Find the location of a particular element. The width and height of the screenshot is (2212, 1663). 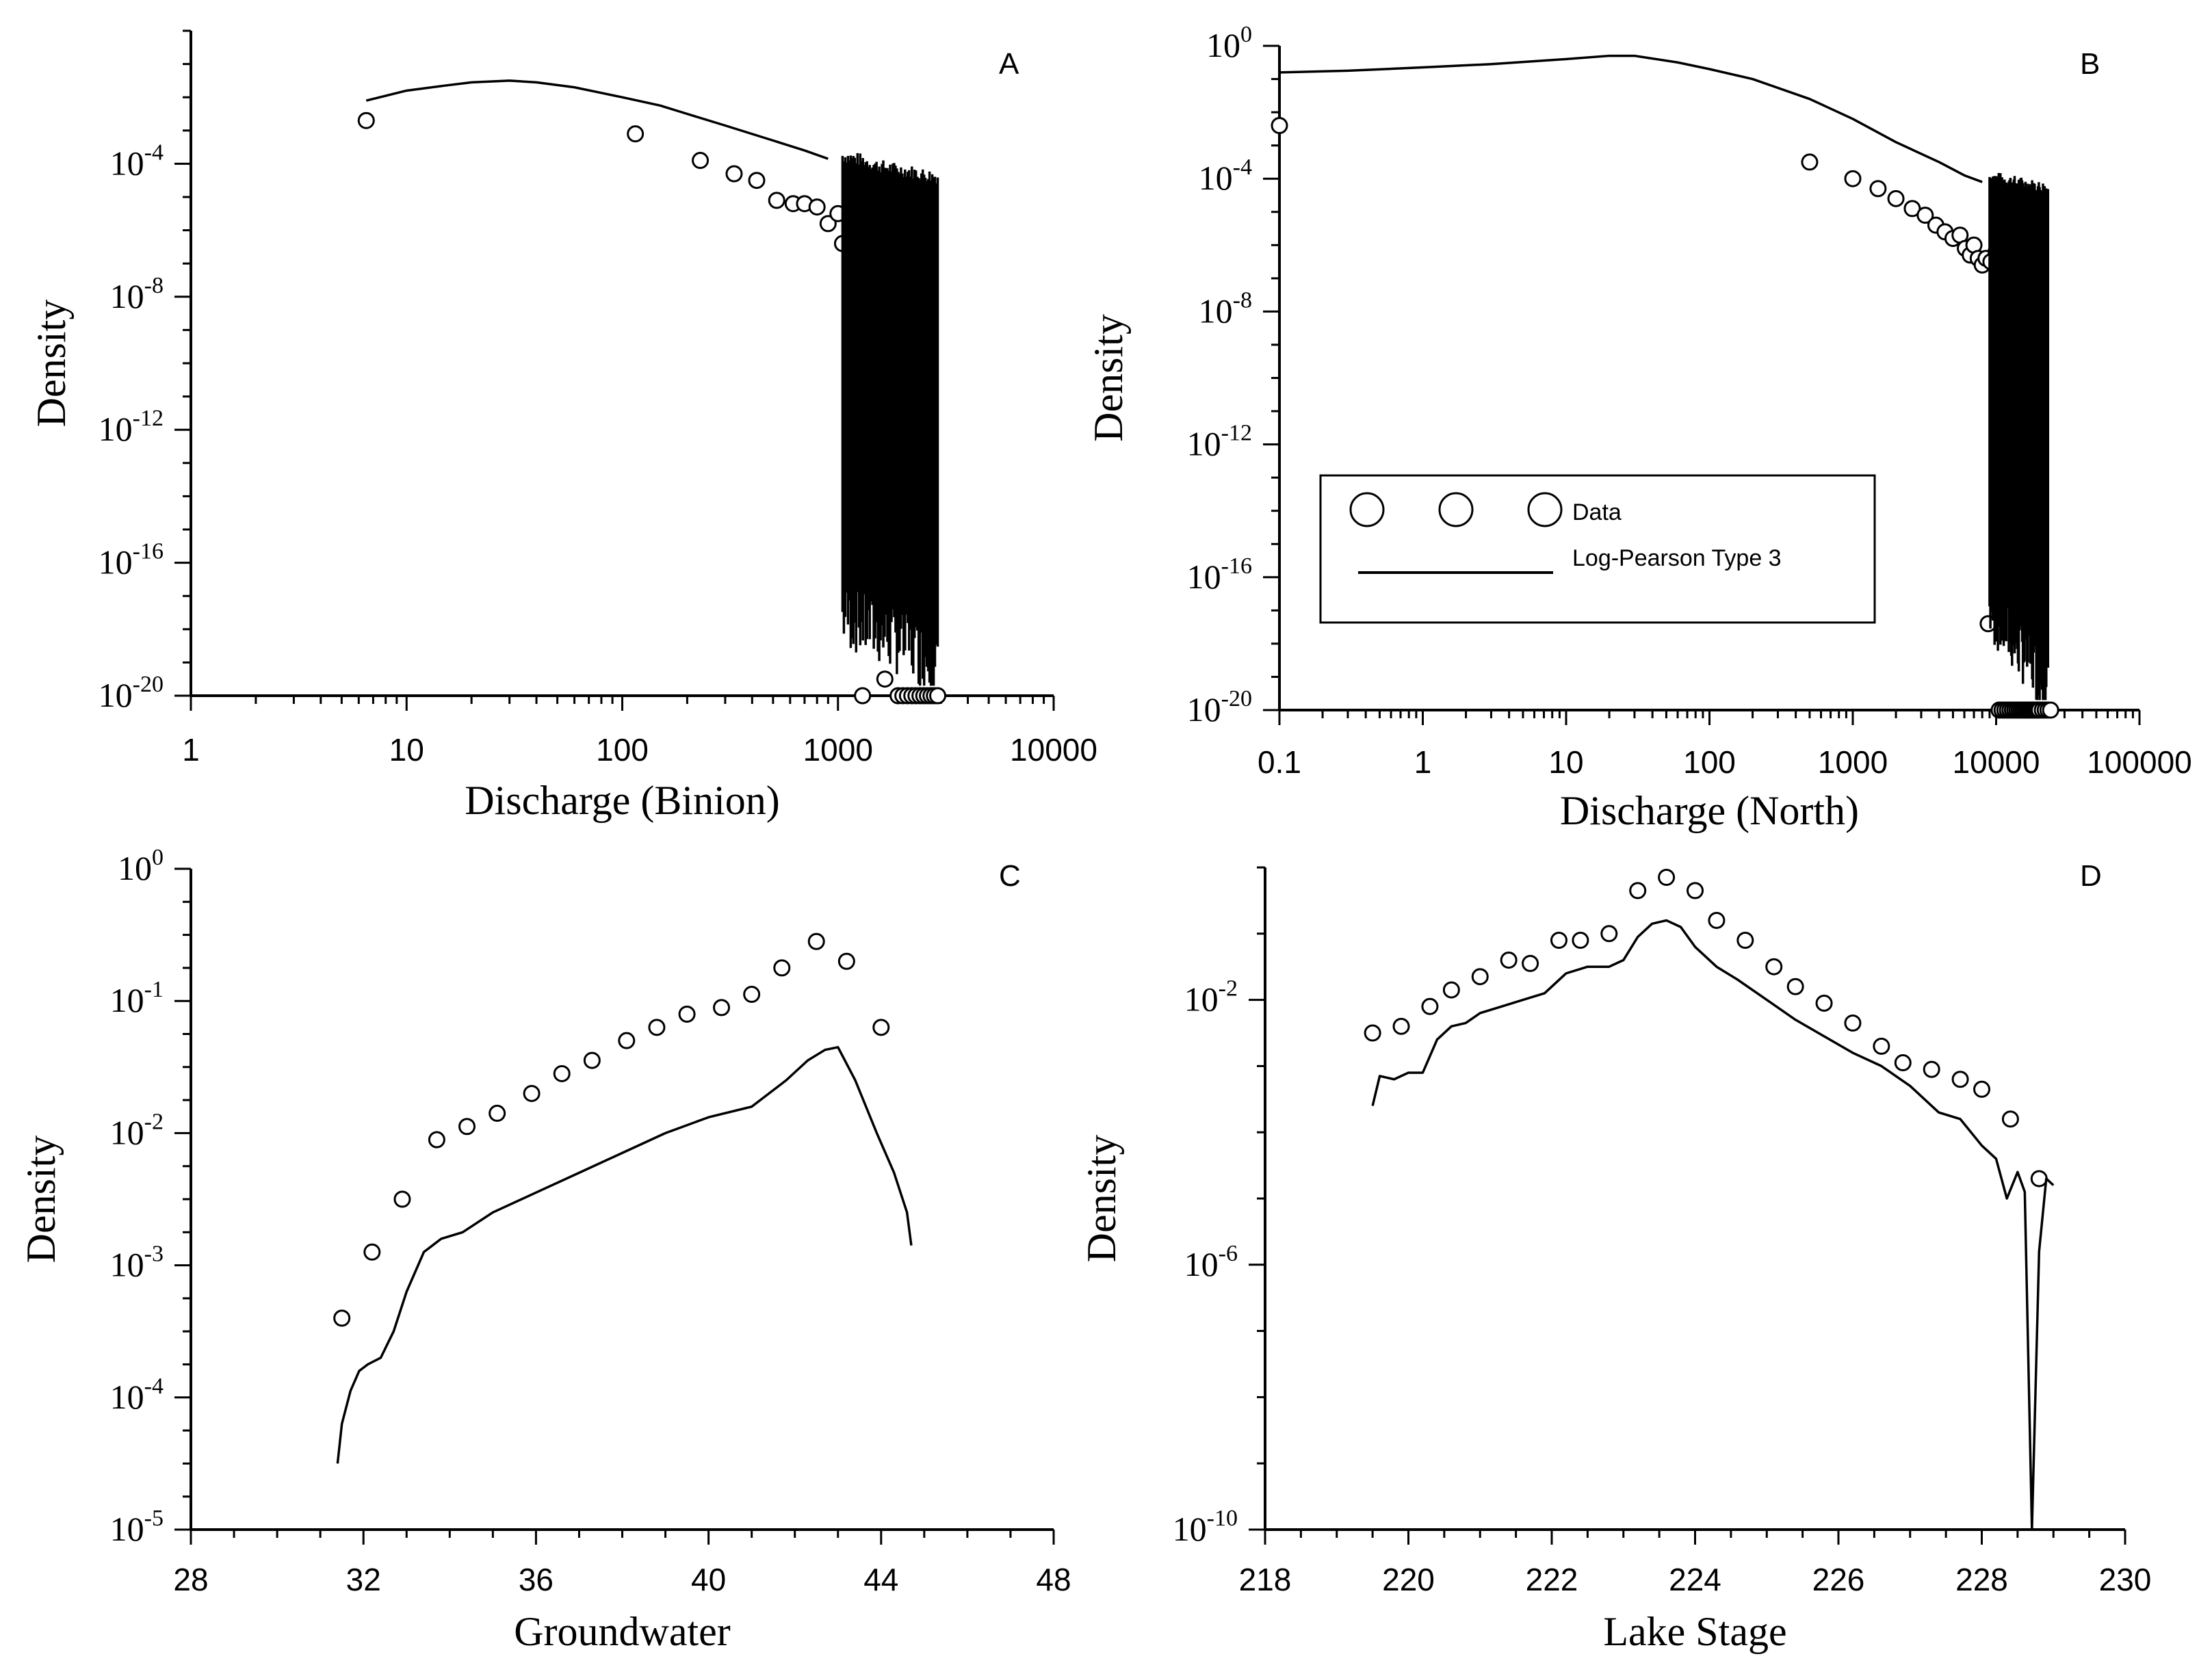

x-tick-label: 226 is located at coordinates (1838, 1580).